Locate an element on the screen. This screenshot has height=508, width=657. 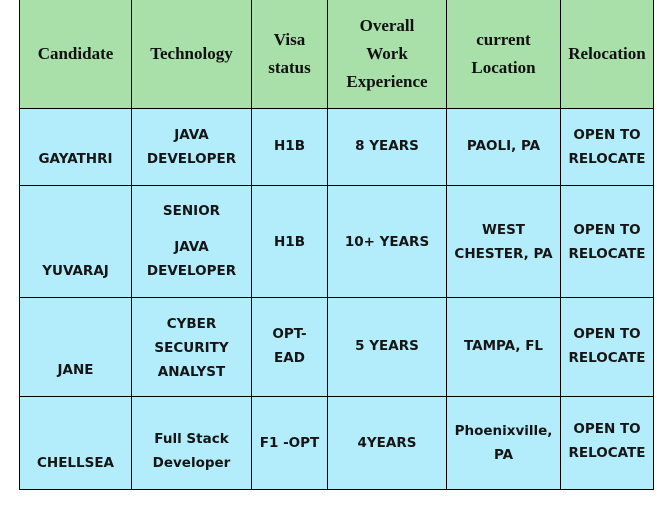
header-overall-work-experience: Overall Work Experience is located at coordinates (387, 54).